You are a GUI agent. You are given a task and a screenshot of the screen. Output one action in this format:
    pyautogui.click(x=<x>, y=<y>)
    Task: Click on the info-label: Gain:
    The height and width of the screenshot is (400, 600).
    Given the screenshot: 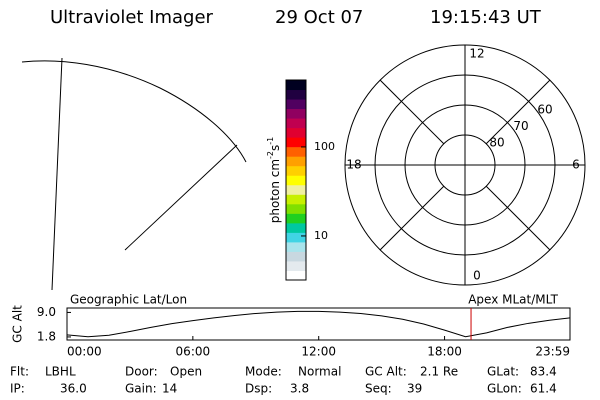 What is the action you would take?
    pyautogui.click(x=141, y=389)
    